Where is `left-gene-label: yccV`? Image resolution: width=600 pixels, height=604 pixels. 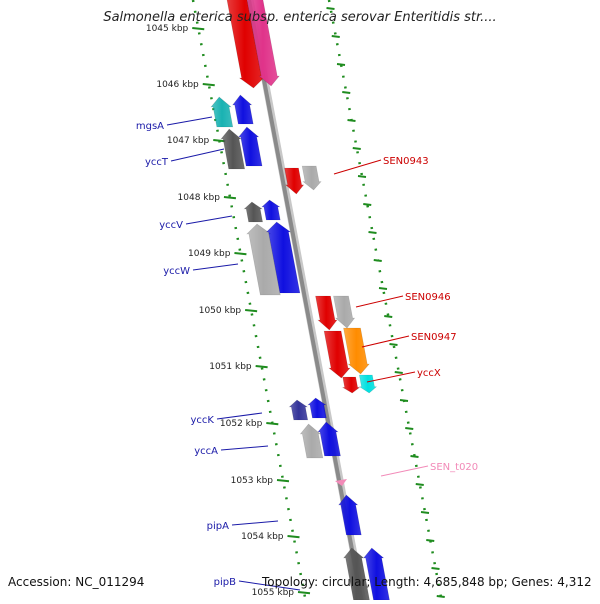
left-gene-label: yccV is located at coordinates (171, 225).